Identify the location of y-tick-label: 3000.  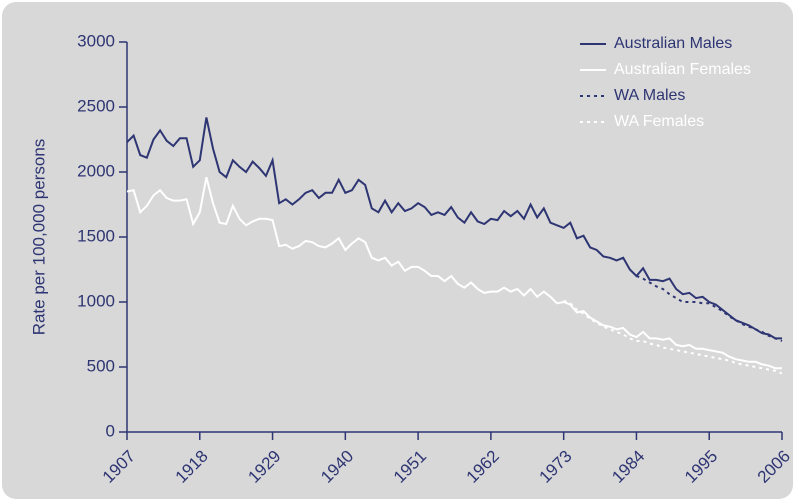
(96, 40).